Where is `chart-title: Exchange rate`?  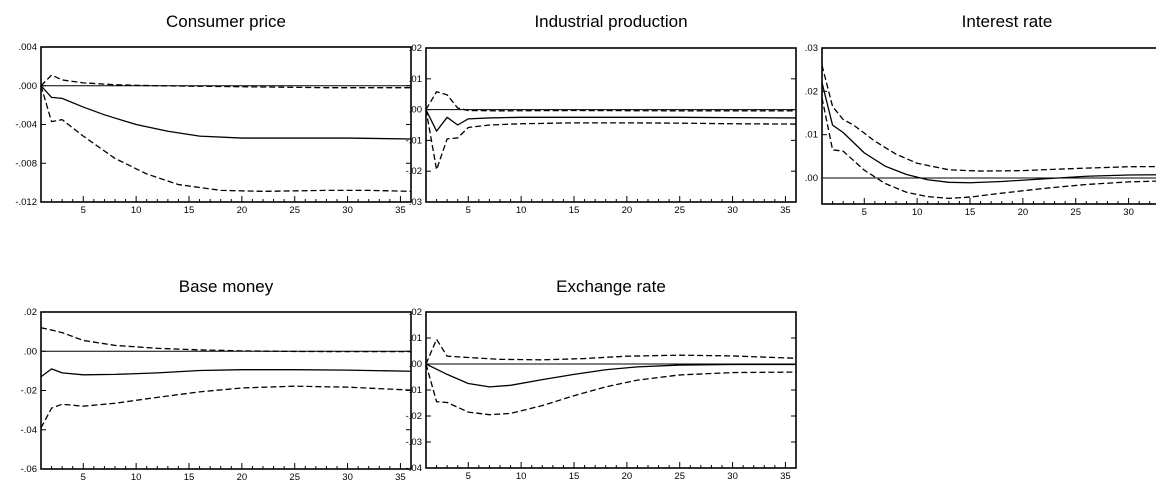 chart-title: Exchange rate is located at coordinates (611, 286).